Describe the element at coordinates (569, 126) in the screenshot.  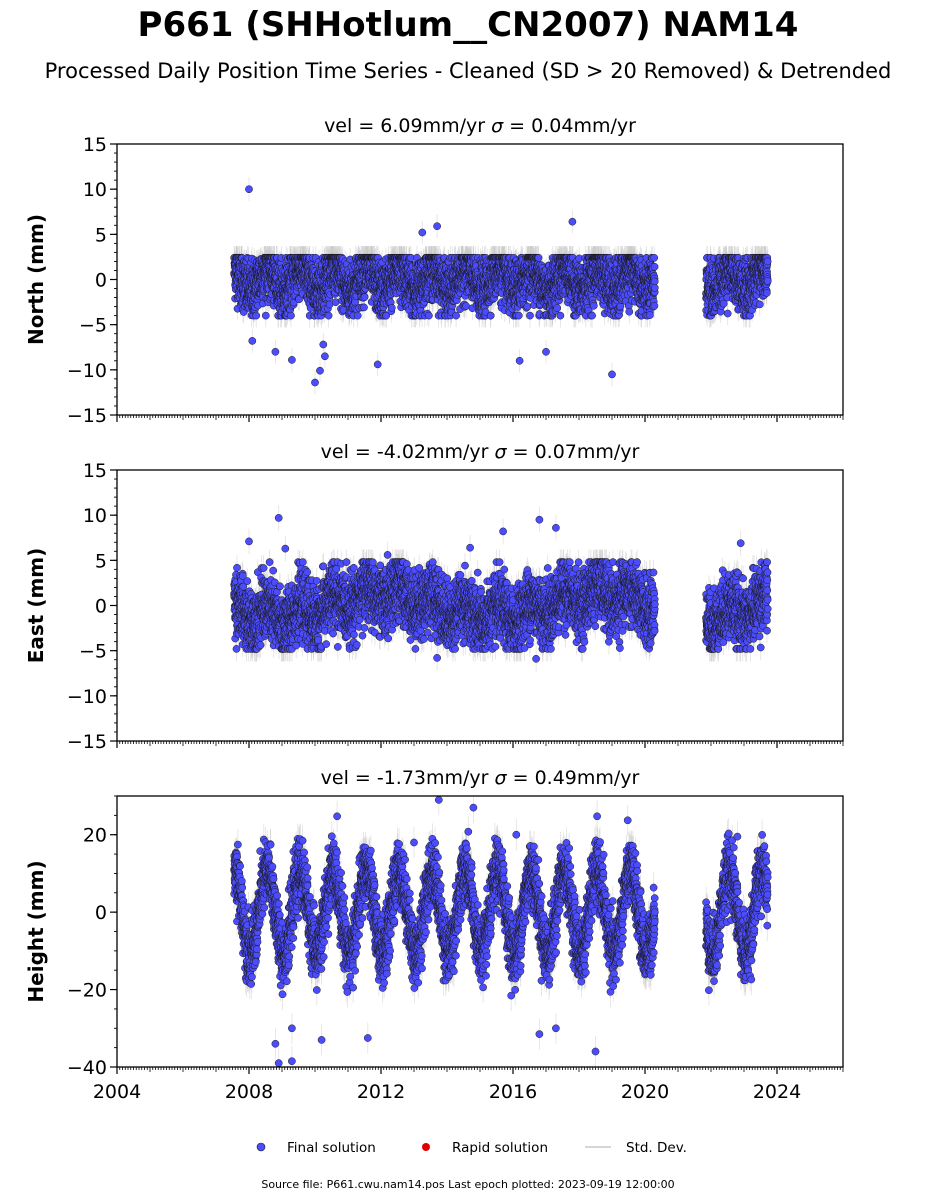
I see `north-sigma-text: = 0.04mm/yr` at that location.